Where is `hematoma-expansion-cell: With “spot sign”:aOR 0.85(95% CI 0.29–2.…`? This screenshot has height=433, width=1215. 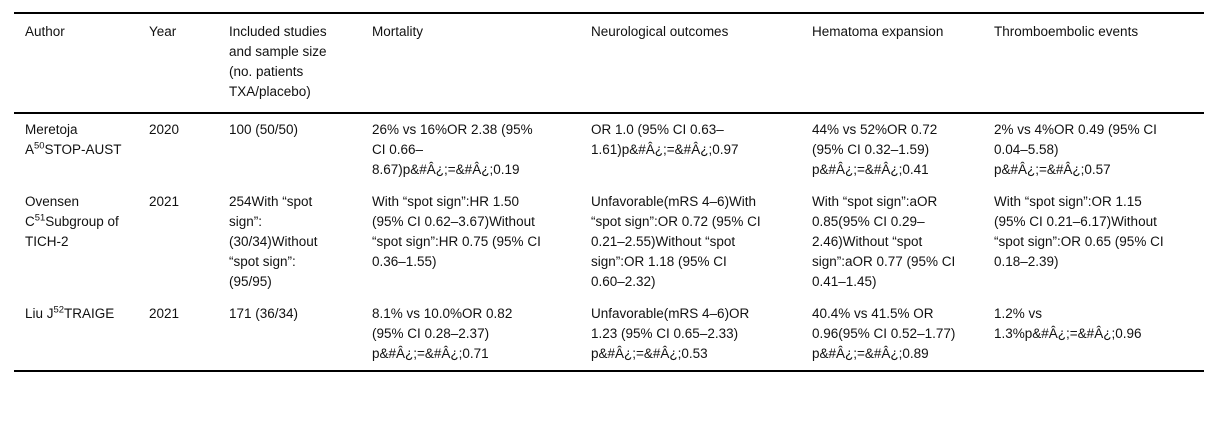
hematoma-expansion-cell: With “spot sign”:aOR 0.85(95% CI 0.29–2.… is located at coordinates (884, 241).